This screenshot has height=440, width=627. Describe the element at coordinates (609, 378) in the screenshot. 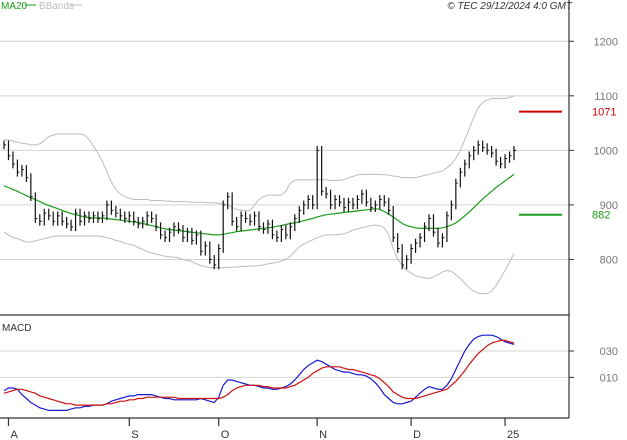

I see `macd-y-tick-label: 010` at that location.